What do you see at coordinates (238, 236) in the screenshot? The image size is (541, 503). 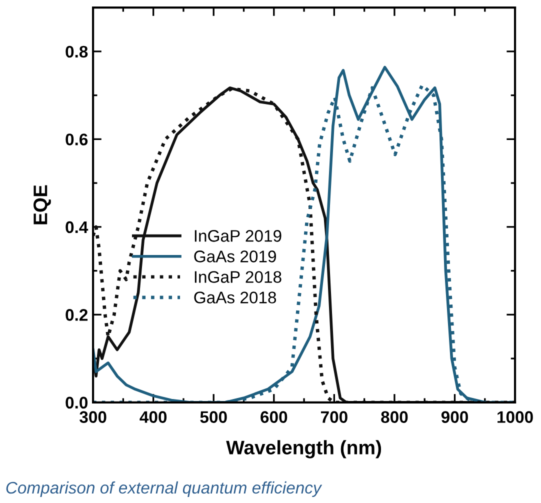 I see `legend-label: InGaP 2019` at bounding box center [238, 236].